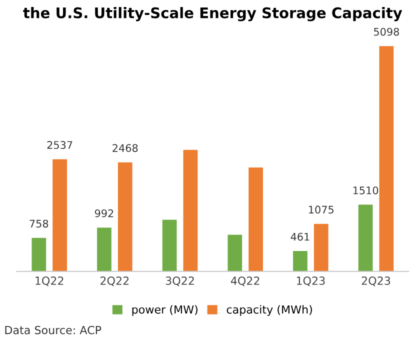 The image size is (417, 348). I want to click on x-tick-label: 1Q23, so click(310, 281).